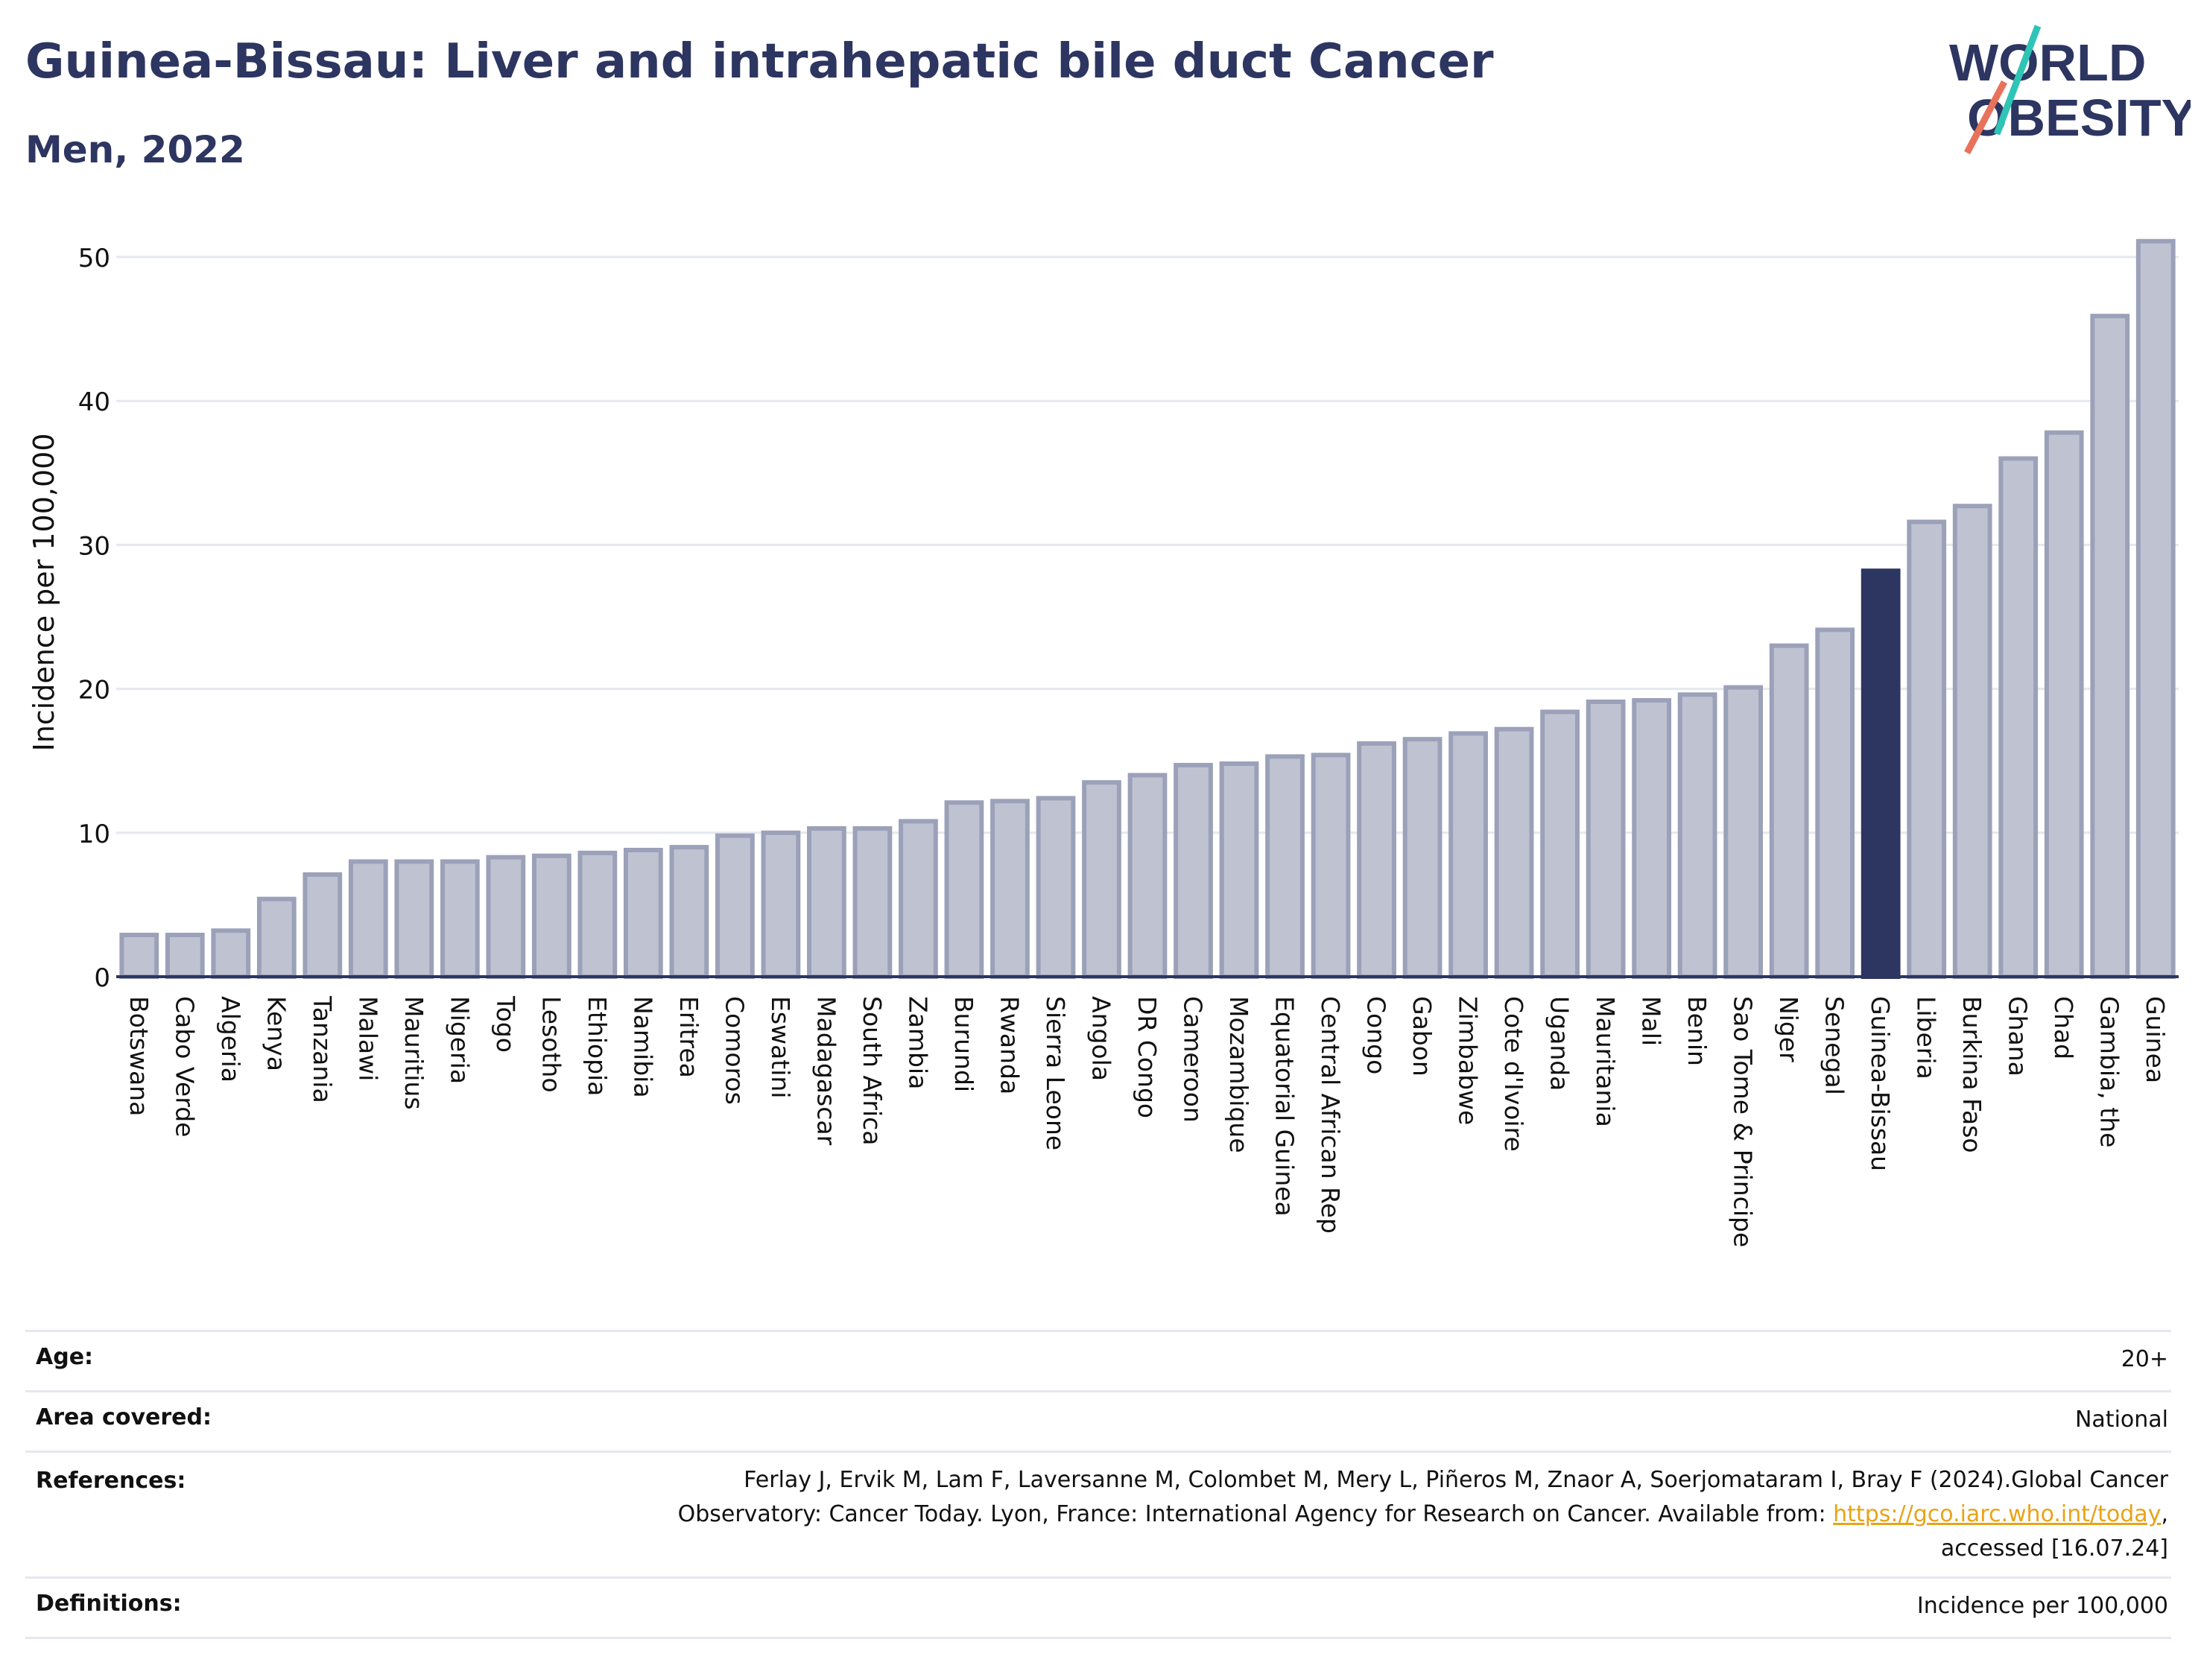 This screenshot has height=1680, width=2204. What do you see at coordinates (2070, 90) in the screenshot?
I see `world-obesity-logo: WORLD OBESITY` at bounding box center [2070, 90].